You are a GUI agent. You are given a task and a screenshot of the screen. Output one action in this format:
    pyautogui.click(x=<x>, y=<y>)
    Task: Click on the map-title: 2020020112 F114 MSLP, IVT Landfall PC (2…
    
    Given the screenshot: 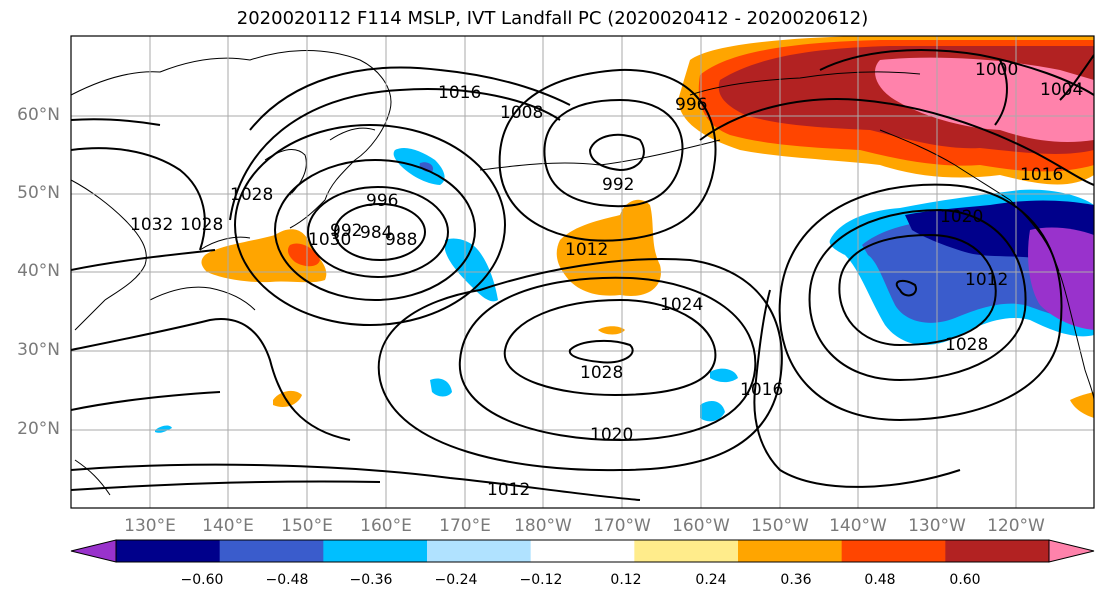 What is the action you would take?
    pyautogui.click(x=552, y=18)
    